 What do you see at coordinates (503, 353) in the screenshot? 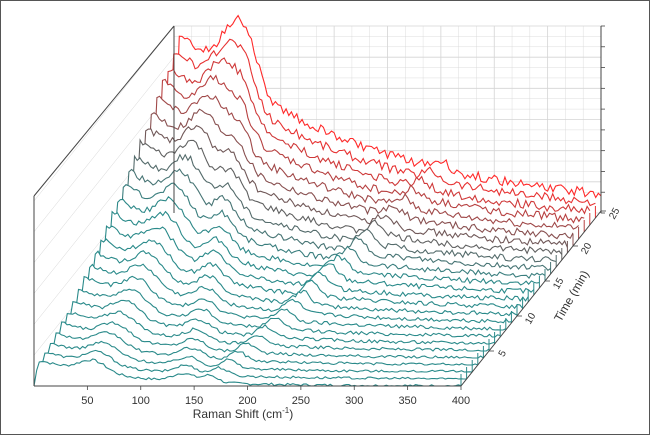
I see `z-tick-label: 5` at bounding box center [503, 353].